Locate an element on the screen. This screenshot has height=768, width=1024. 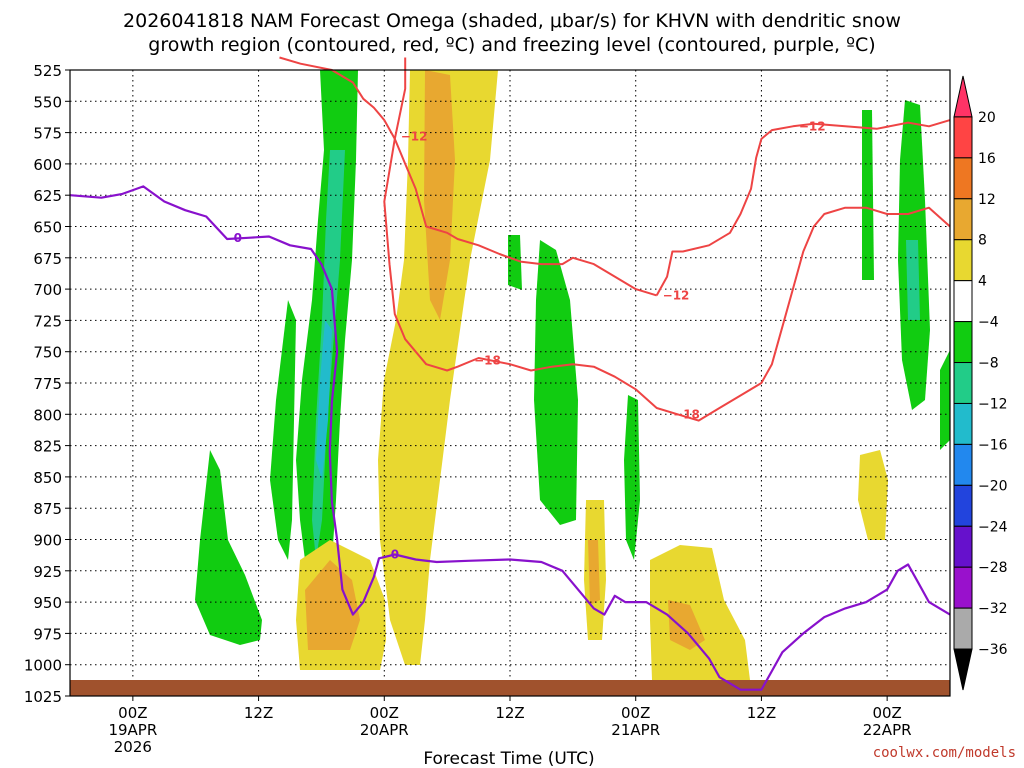
ground-surface is located at coordinates (510, 688).